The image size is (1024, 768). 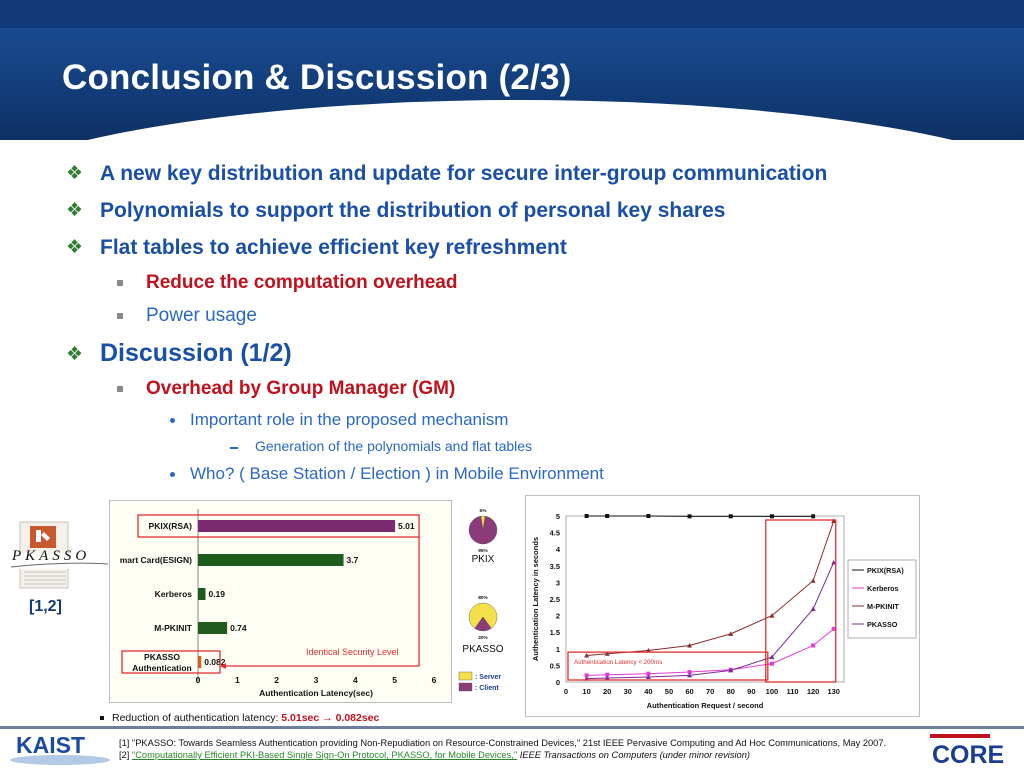 What do you see at coordinates (705, 599) in the screenshot?
I see `line-plot-area` at bounding box center [705, 599].